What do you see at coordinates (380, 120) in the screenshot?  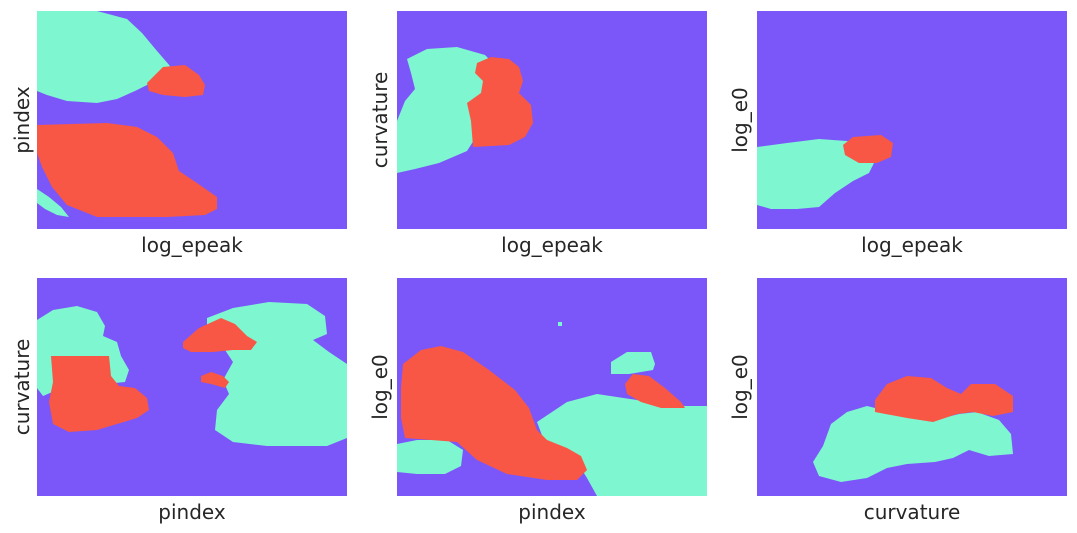 I see `y-axis-label-2: curvature` at bounding box center [380, 120].